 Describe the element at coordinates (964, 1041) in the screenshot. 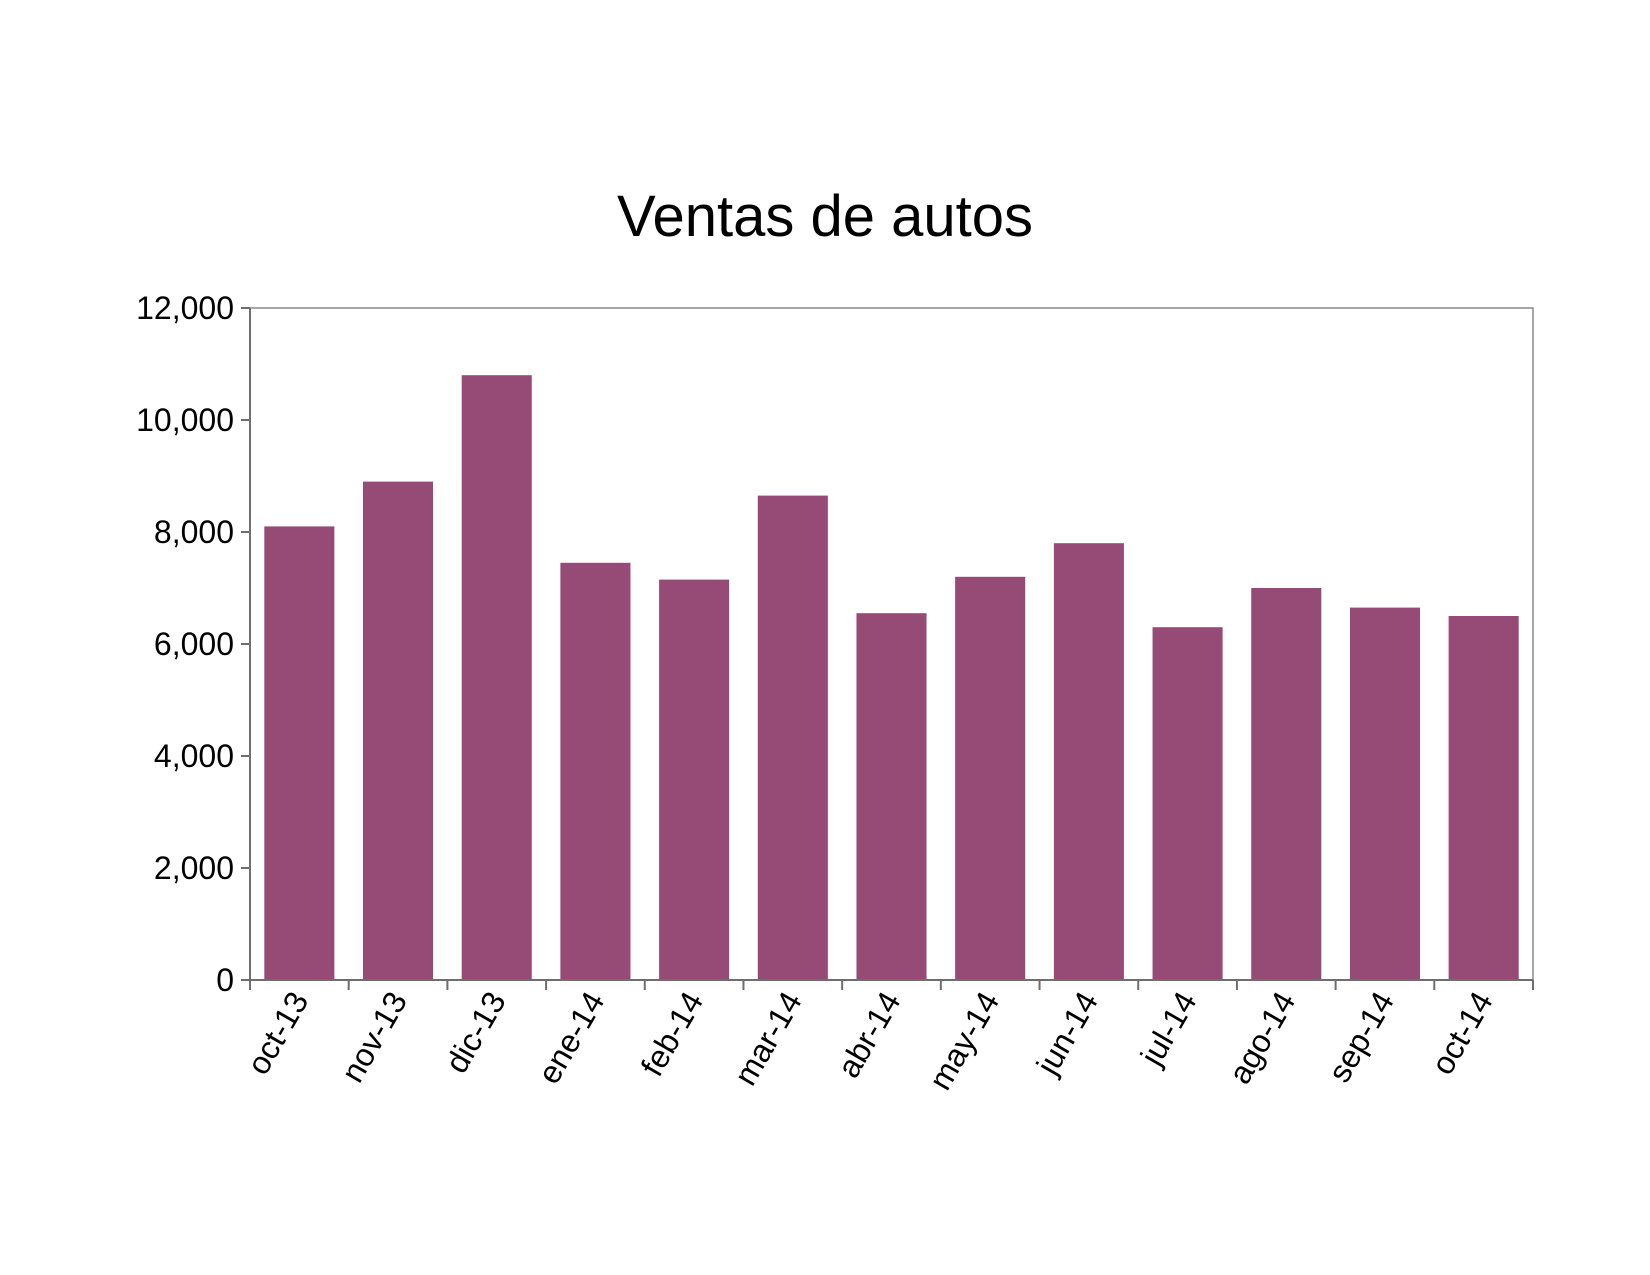

I see `x-tick-label: may-14` at that location.